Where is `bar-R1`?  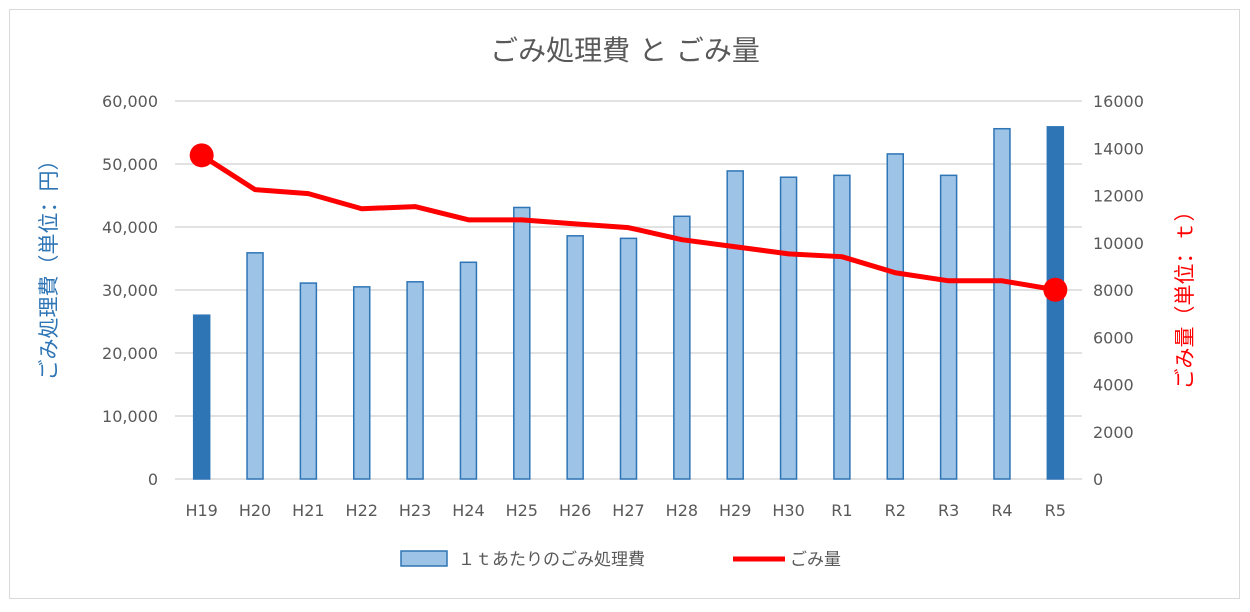 bar-R1 is located at coordinates (842, 327).